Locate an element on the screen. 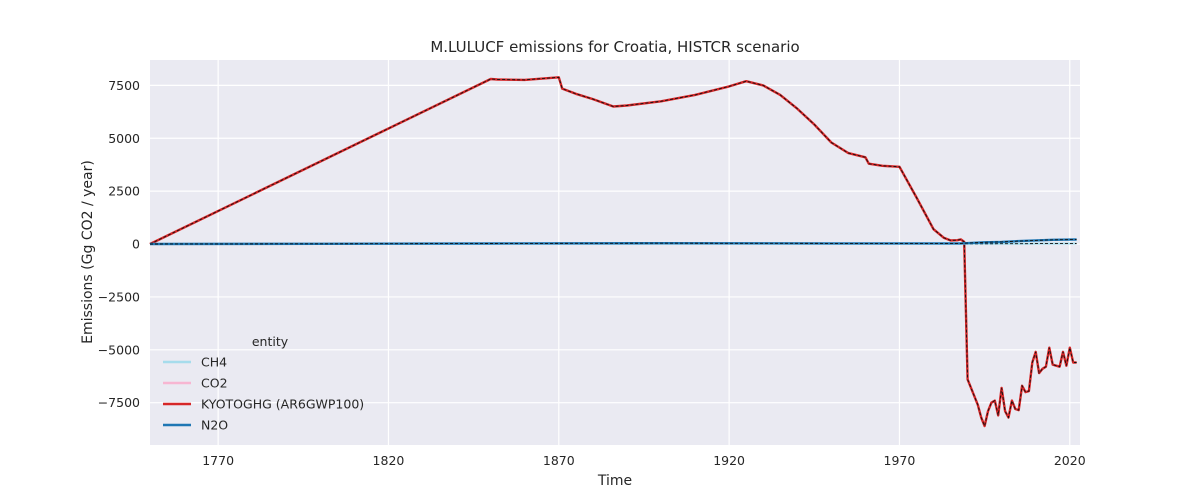  legend-entry-label: CH4 is located at coordinates (214, 362).